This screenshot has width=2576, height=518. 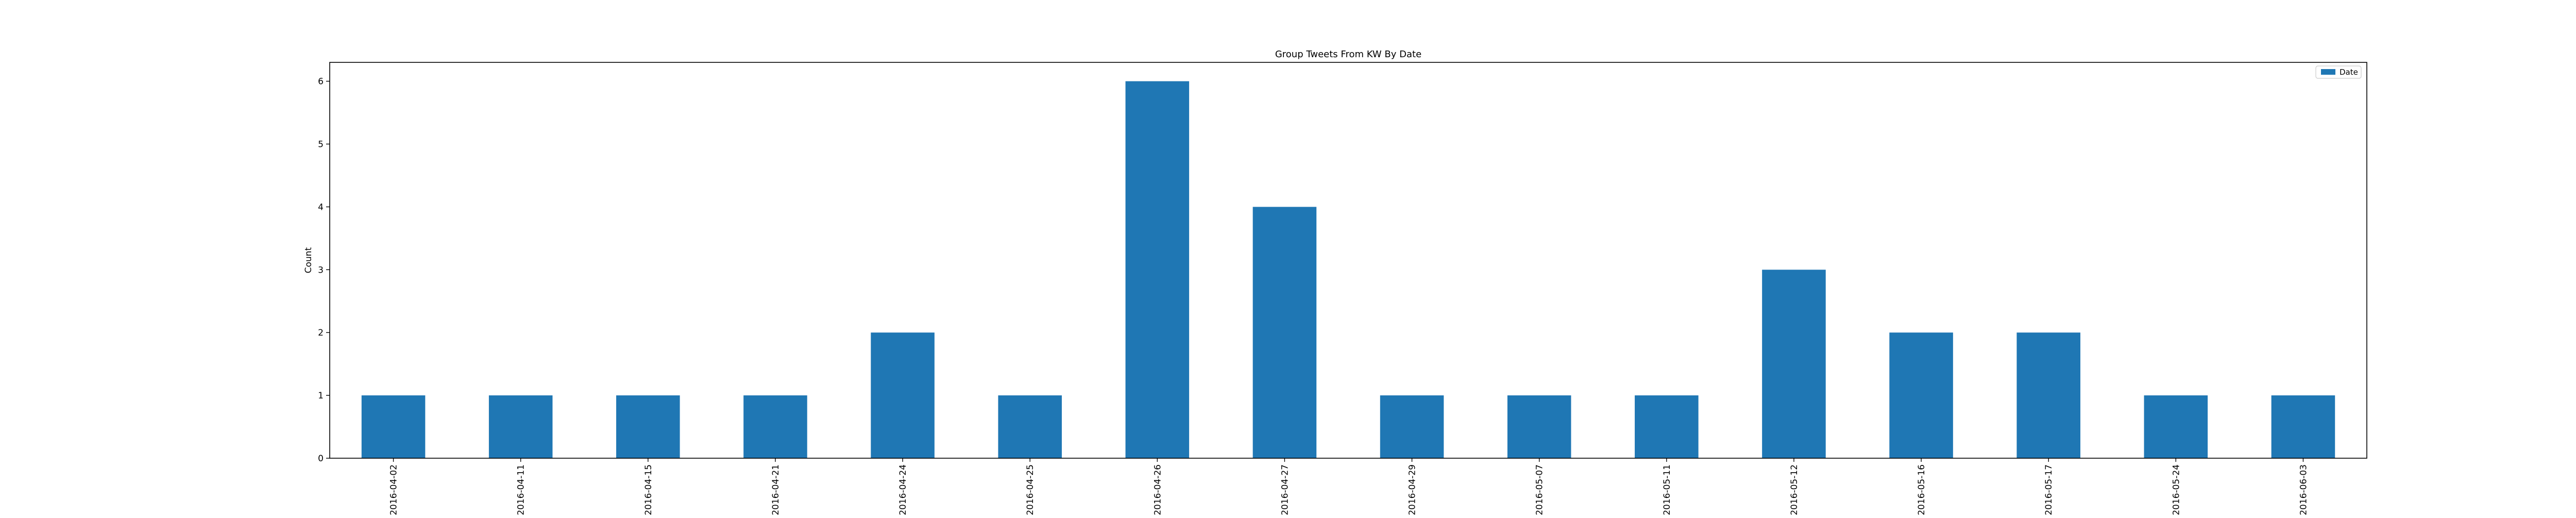 I want to click on x-tick-label: 2016-05-12, so click(x=1794, y=489).